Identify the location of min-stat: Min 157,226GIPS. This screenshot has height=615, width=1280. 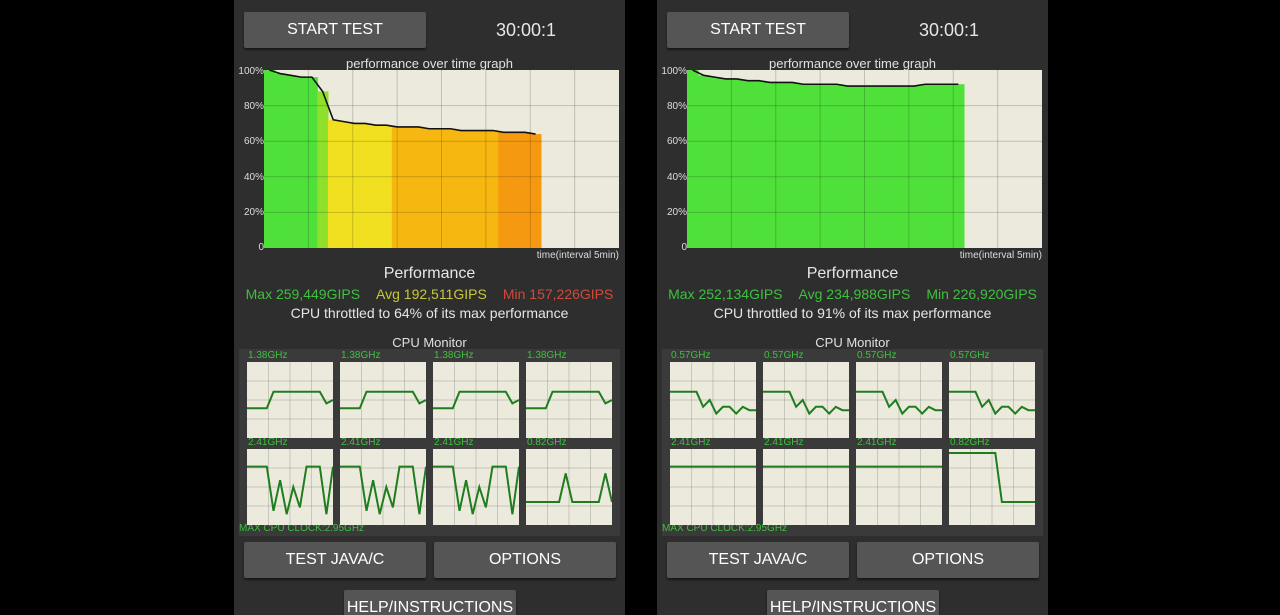
(558, 294).